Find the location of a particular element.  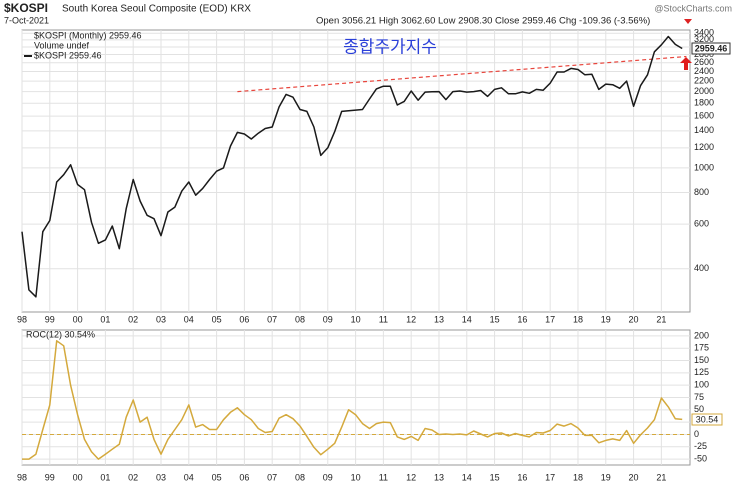

down-arrow-icon is located at coordinates (688, 21).